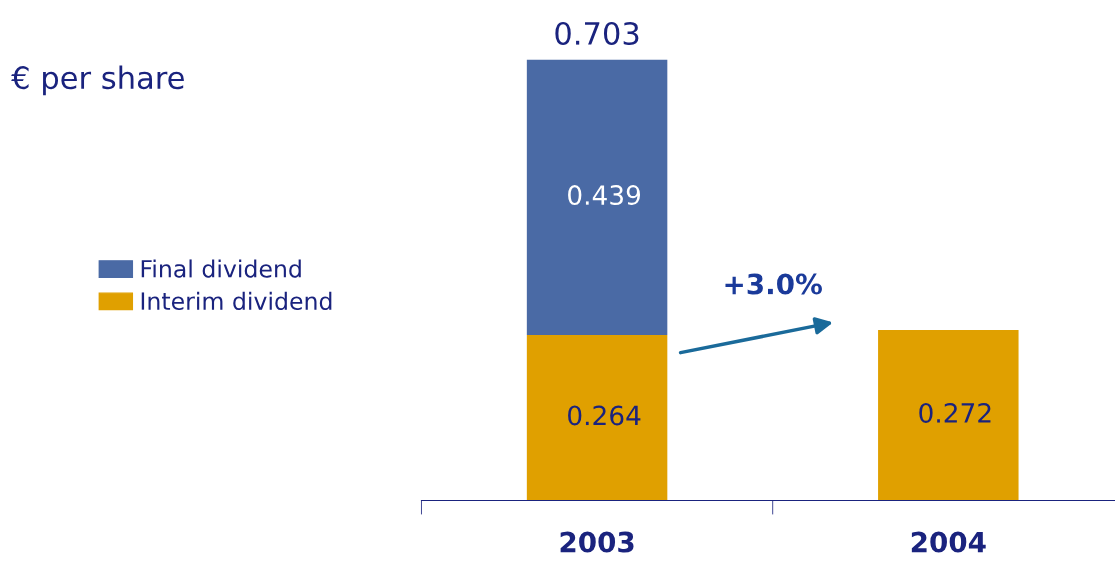 This screenshot has height=574, width=1115. What do you see at coordinates (597, 542) in the screenshot?
I see `x-tick-label: 2003` at bounding box center [597, 542].